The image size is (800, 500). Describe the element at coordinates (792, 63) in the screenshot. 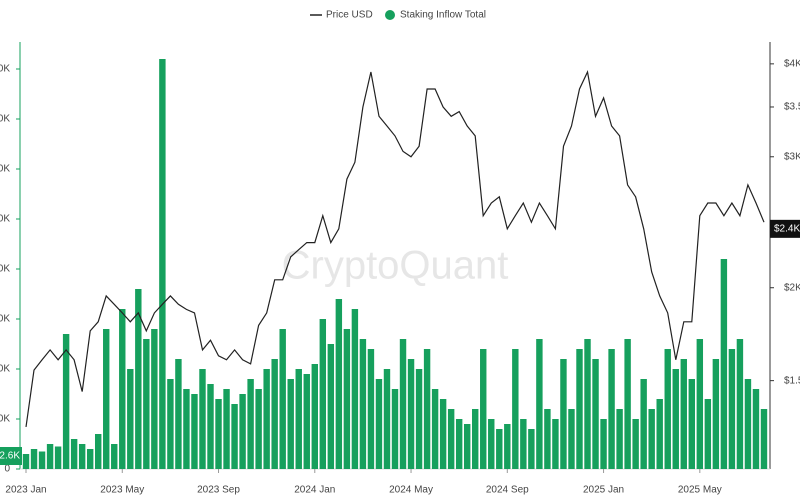

I see `y2-tick-label: $4K` at that location.